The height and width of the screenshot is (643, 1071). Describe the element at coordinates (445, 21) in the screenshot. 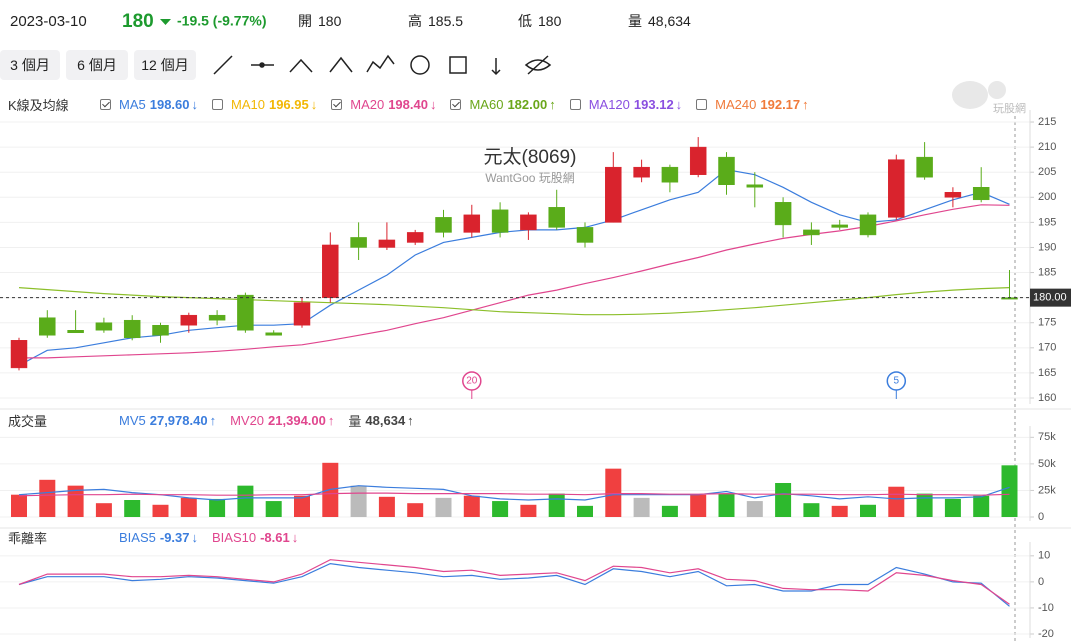

I see `stat-value: 185.5` at that location.